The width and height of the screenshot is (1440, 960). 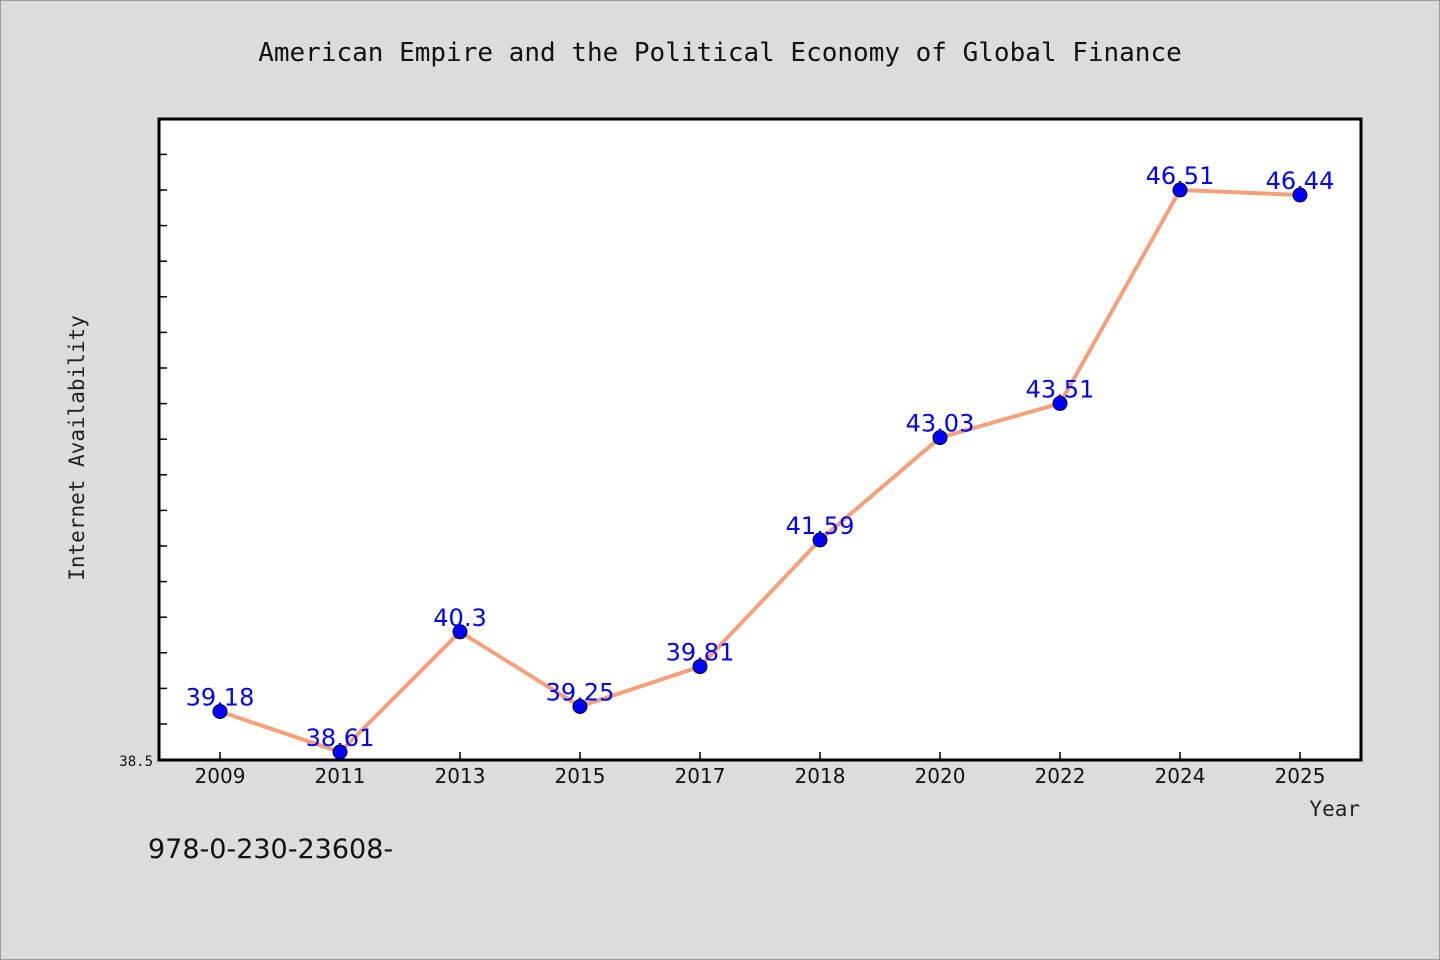 What do you see at coordinates (163, 439) in the screenshot?
I see `y-minor-ticks` at bounding box center [163, 439].